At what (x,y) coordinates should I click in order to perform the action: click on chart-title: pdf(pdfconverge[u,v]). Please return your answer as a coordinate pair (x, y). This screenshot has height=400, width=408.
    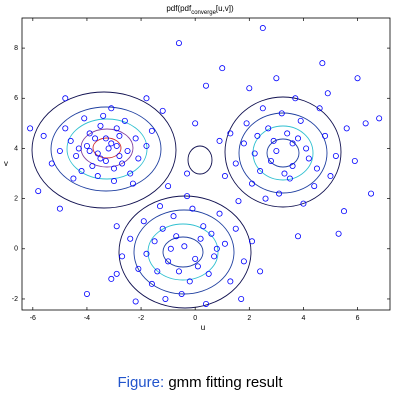
    Looking at the image, I should click on (200, 9).